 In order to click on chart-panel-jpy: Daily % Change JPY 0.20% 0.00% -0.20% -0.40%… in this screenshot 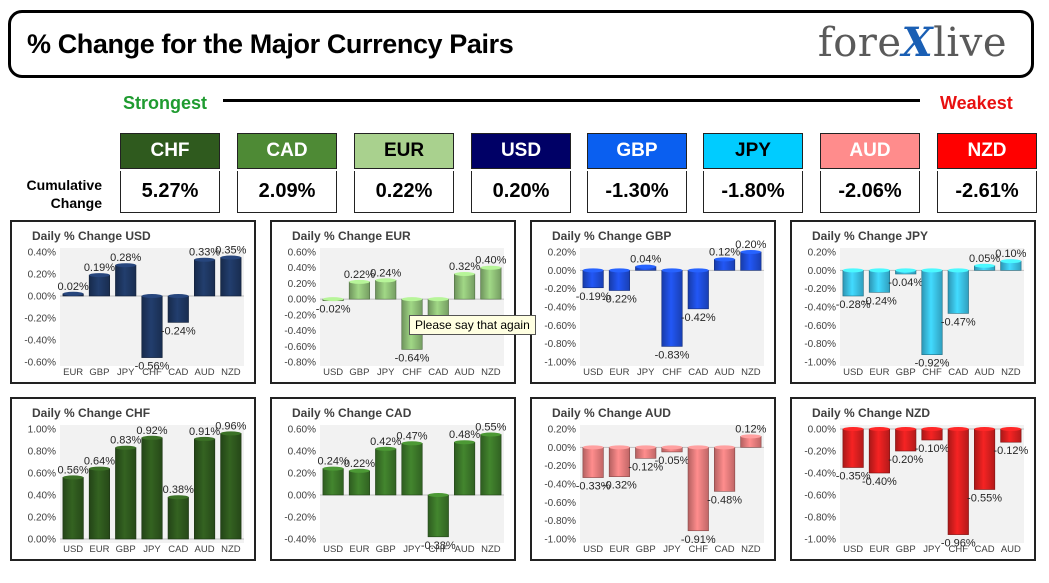, I will do `click(913, 302)`.